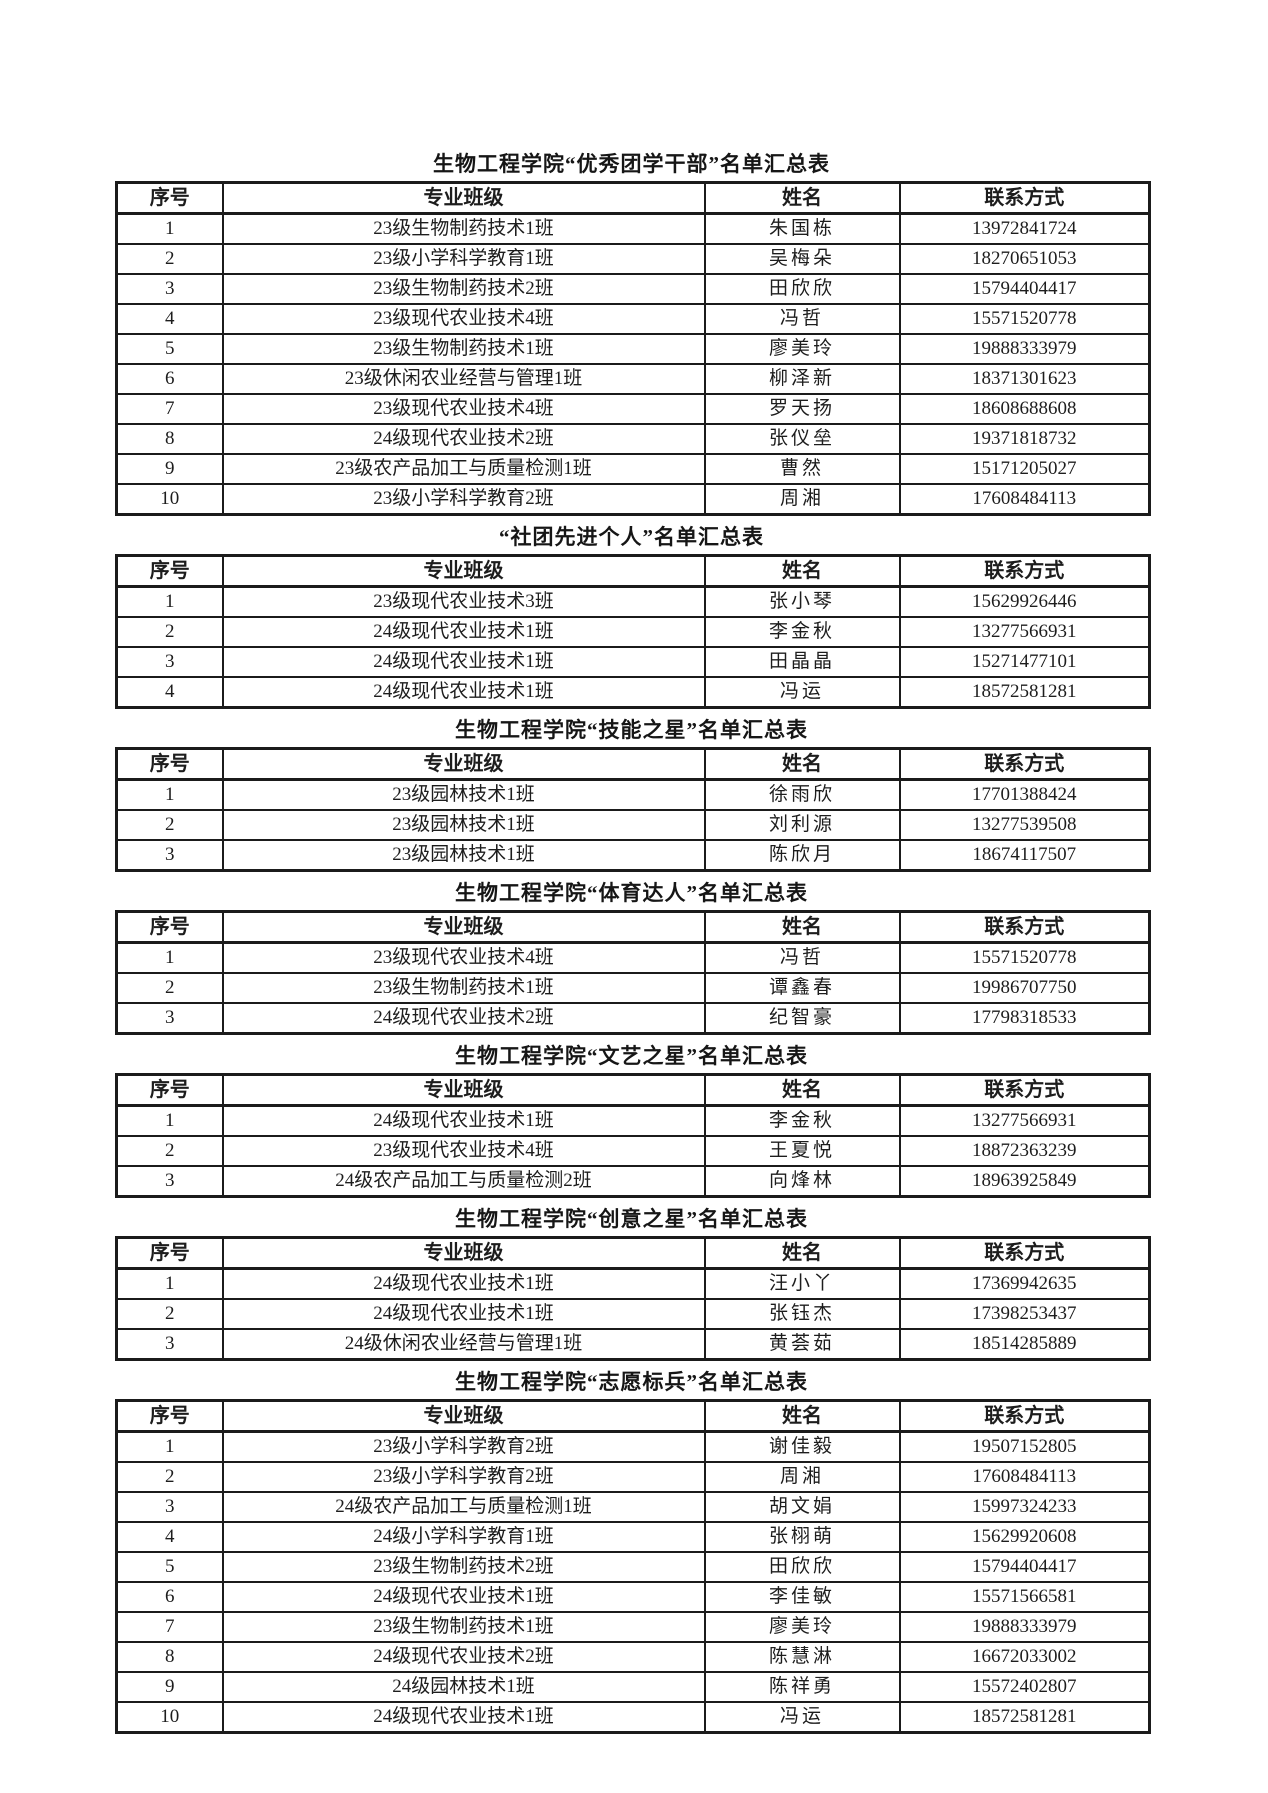 This screenshot has width=1268, height=1793. Describe the element at coordinates (631, 164) in the screenshot. I see `table-title: 生物工程学院“优秀团学干部”名单汇总表` at that location.